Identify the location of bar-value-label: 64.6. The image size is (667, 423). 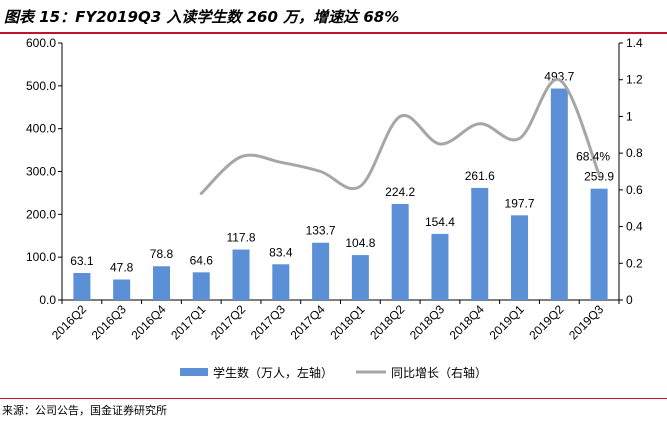
(202, 260).